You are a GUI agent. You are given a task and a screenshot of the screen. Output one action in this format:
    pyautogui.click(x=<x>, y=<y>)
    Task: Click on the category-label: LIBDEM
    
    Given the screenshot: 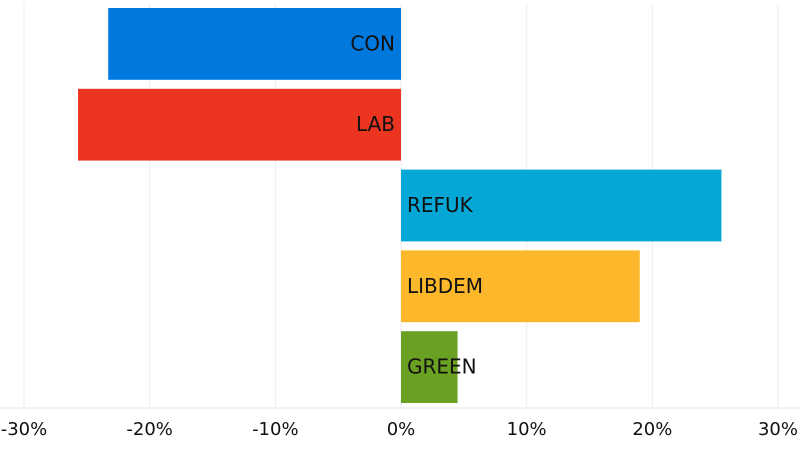 What is the action you would take?
    pyautogui.click(x=445, y=286)
    